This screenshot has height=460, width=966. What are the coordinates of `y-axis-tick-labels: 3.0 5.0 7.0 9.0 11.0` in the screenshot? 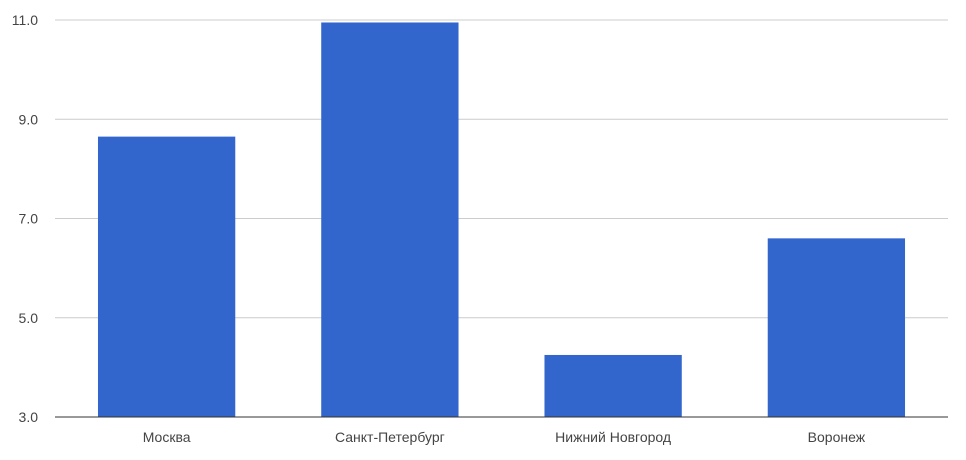 It's located at (25, 218).